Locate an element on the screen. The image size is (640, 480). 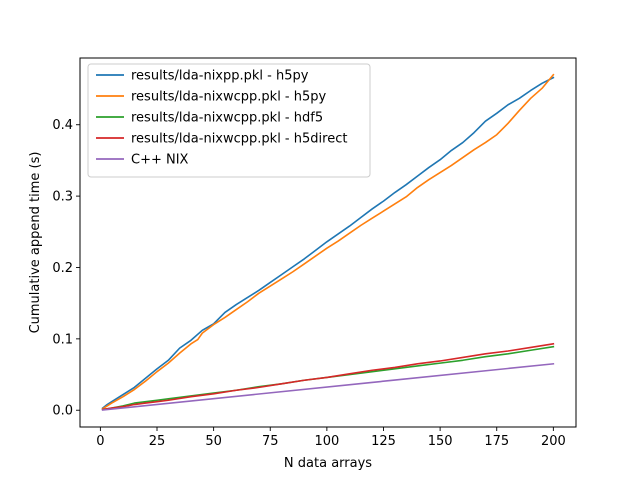
y-axis-ticks: 0.0 0.1 0.2 0.3 0.4 is located at coordinates (66, 268).